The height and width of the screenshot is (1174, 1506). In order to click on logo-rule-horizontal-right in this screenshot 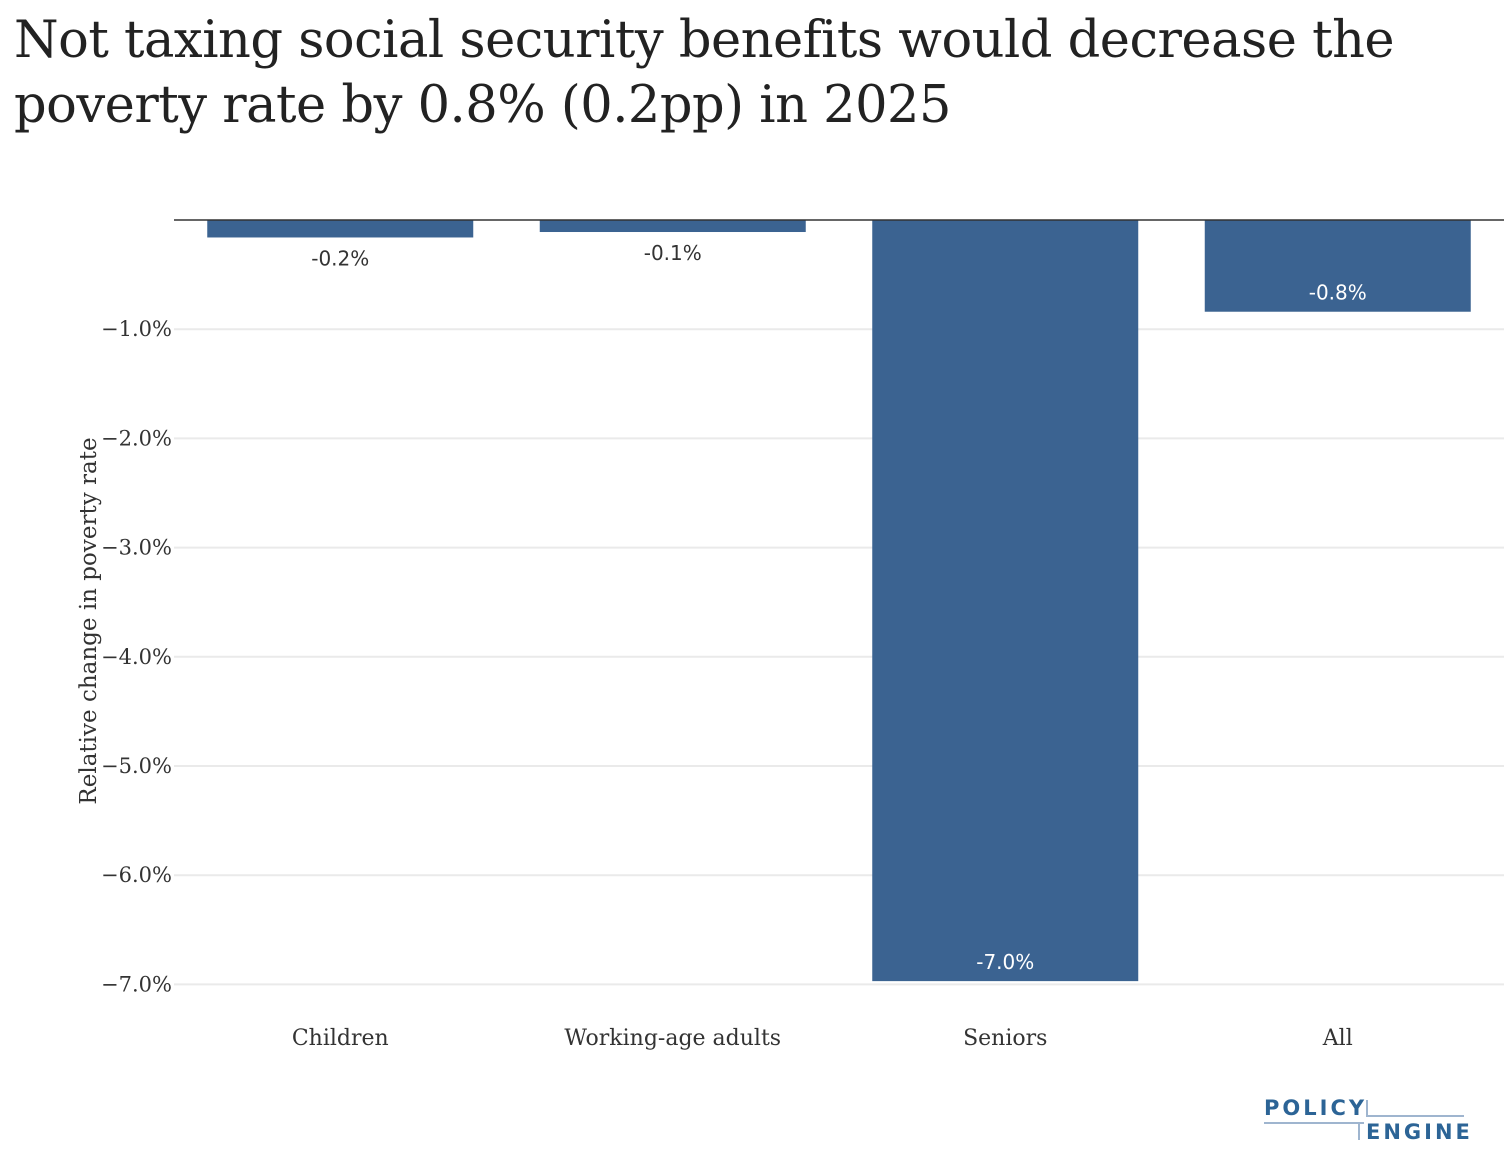, I will do `click(1415, 1116)`.